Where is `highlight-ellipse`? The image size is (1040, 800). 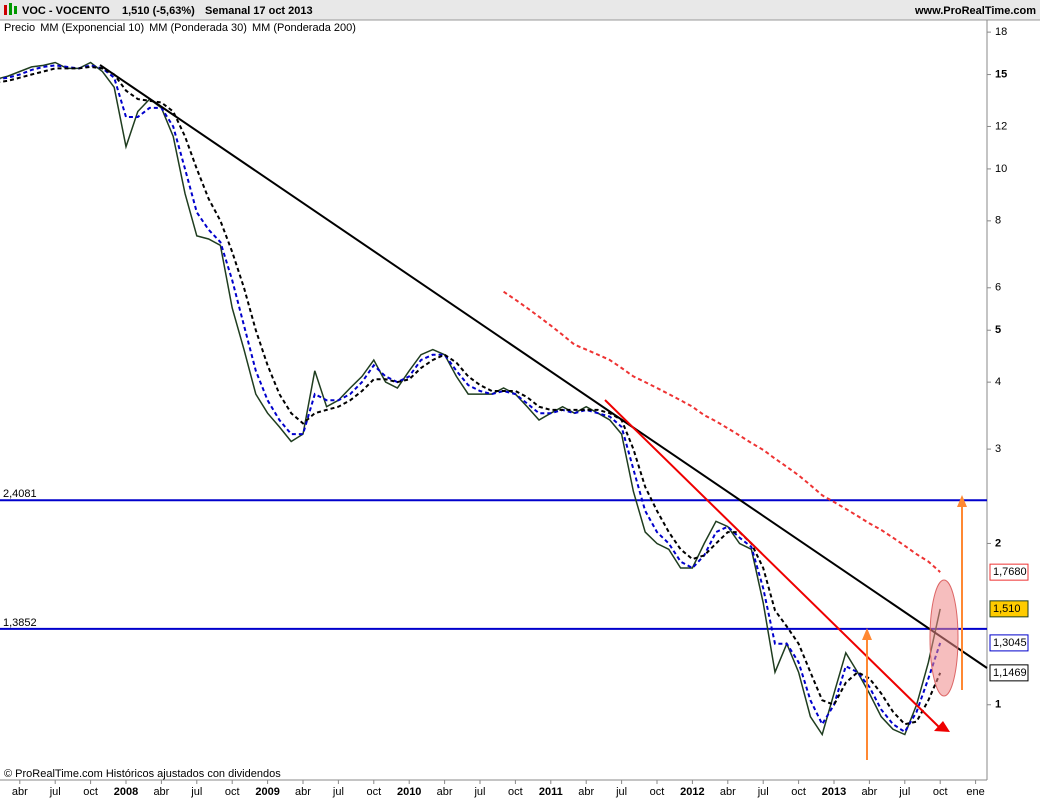
highlight-ellipse is located at coordinates (944, 638).